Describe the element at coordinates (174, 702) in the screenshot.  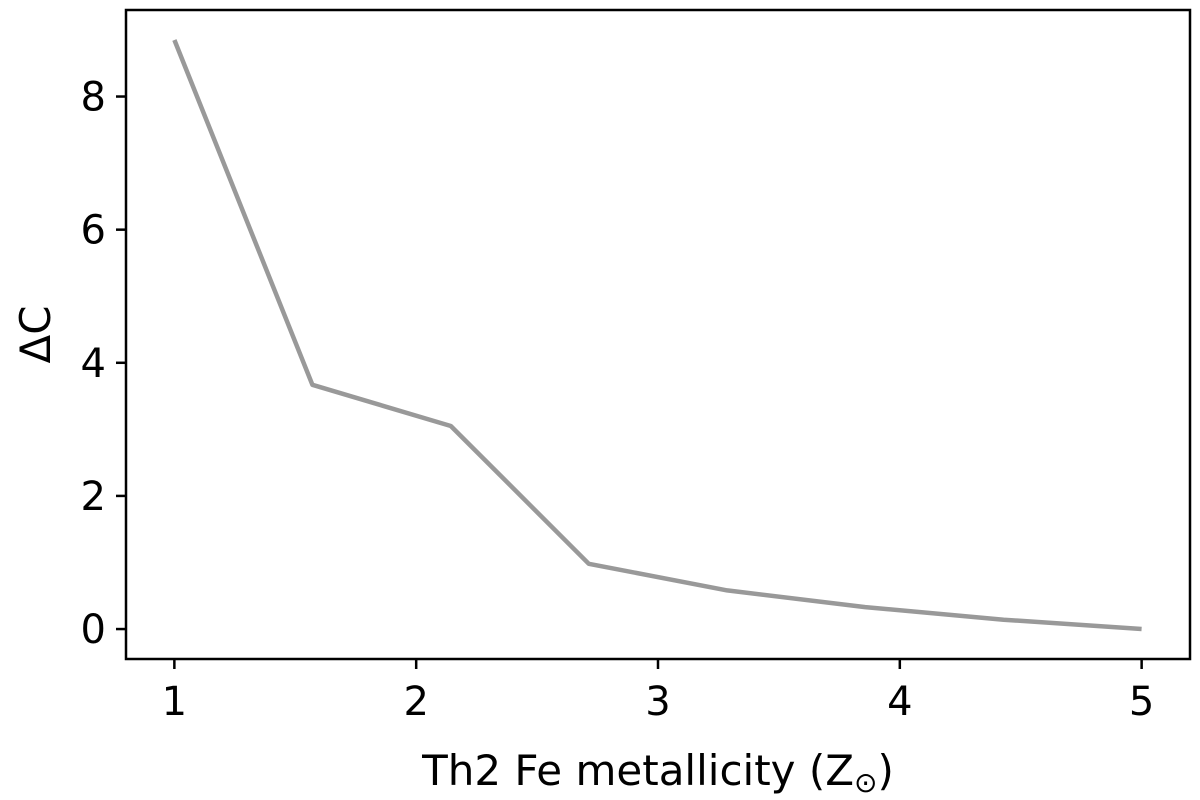
I see `x-tick-label: 1` at that location.